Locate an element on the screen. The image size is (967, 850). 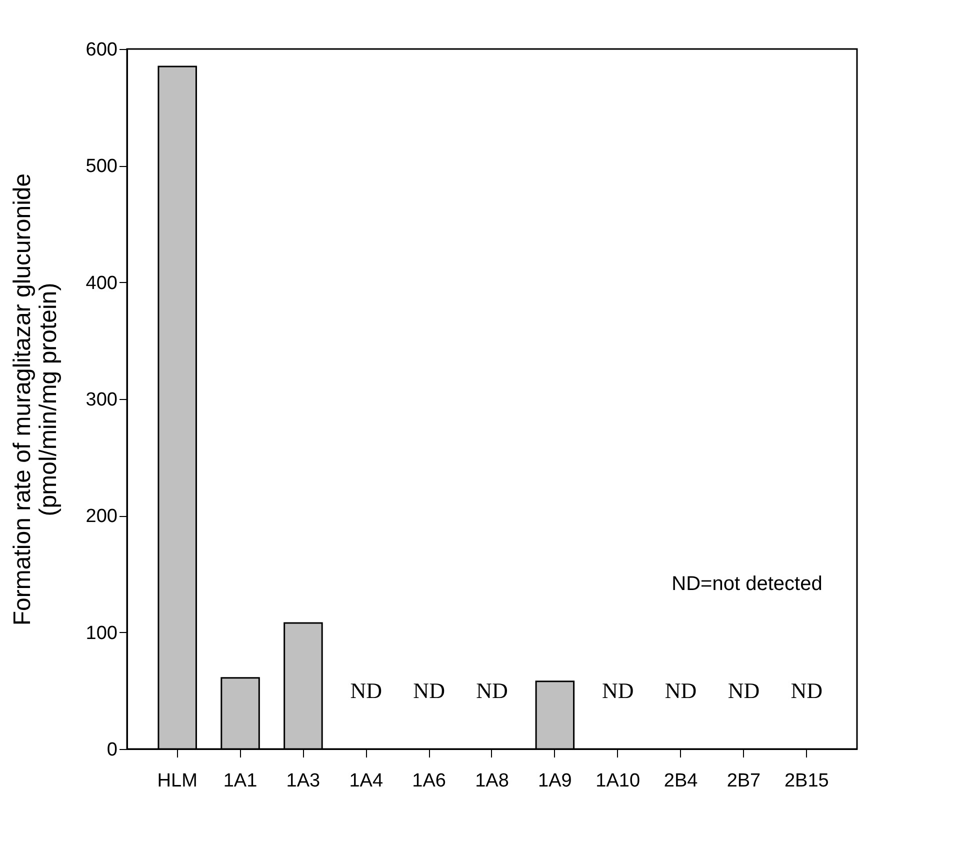
x-tick-label: 2B7 is located at coordinates (743, 781).